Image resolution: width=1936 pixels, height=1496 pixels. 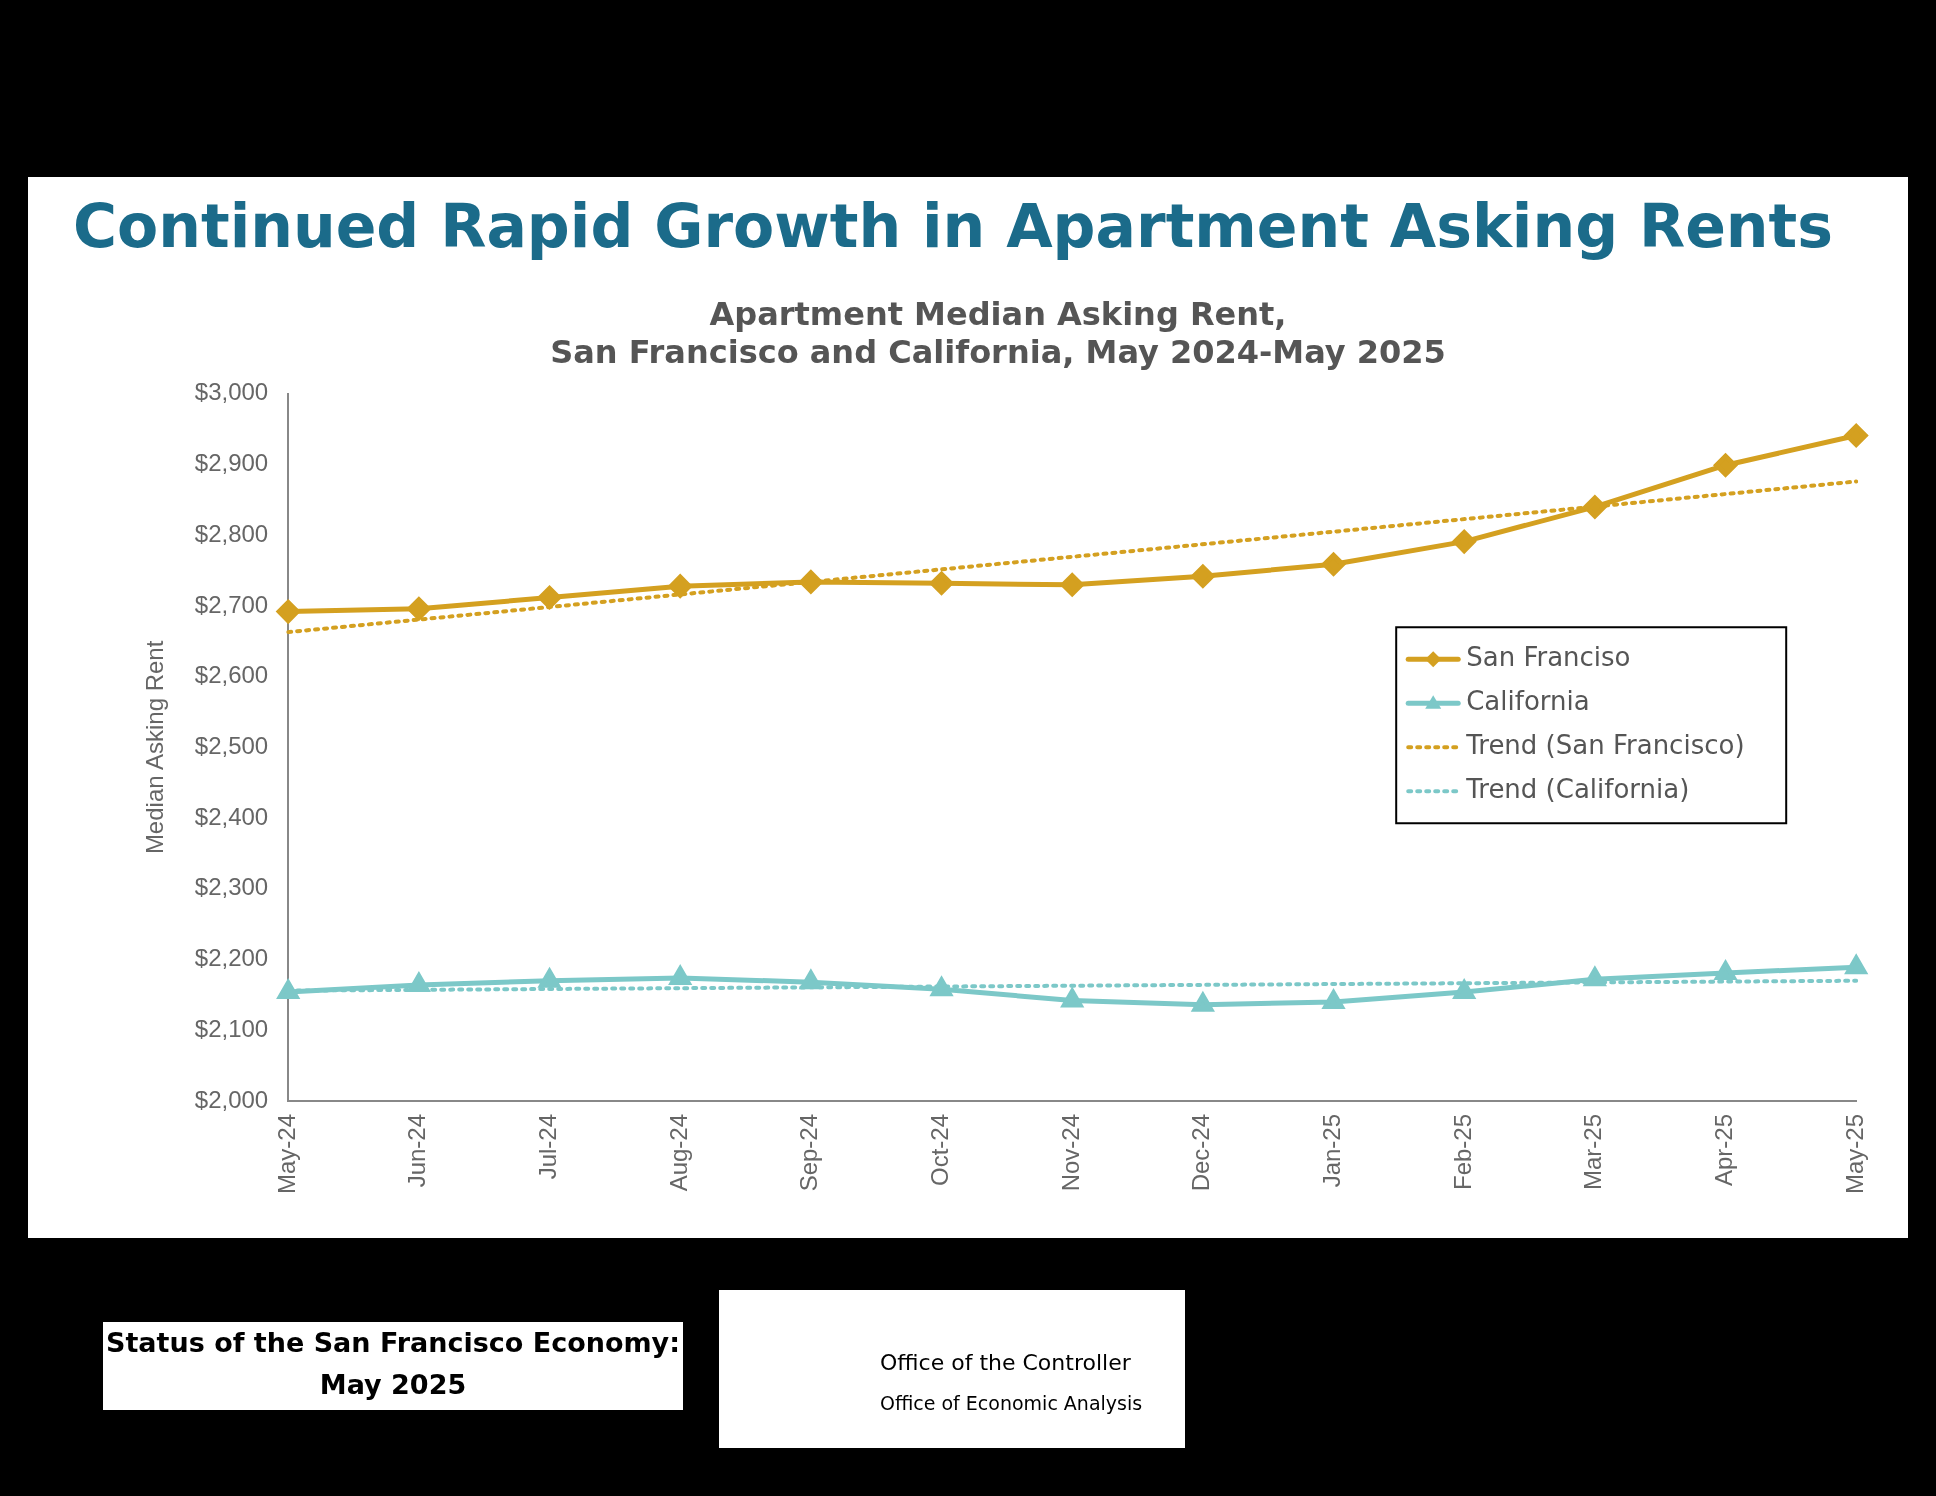 What do you see at coordinates (1011, 1403) in the screenshot?
I see `text: Office of Economic Analysis` at bounding box center [1011, 1403].